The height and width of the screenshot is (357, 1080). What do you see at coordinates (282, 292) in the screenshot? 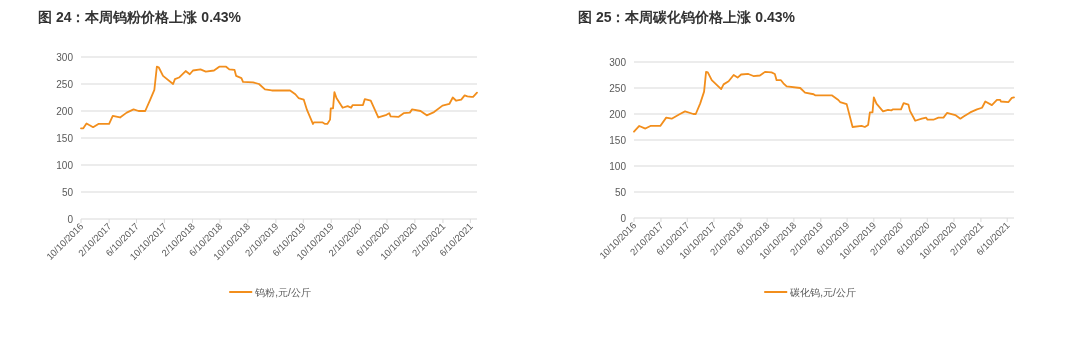
I see `legend-label: 钨粉,元/公斤` at bounding box center [282, 292].